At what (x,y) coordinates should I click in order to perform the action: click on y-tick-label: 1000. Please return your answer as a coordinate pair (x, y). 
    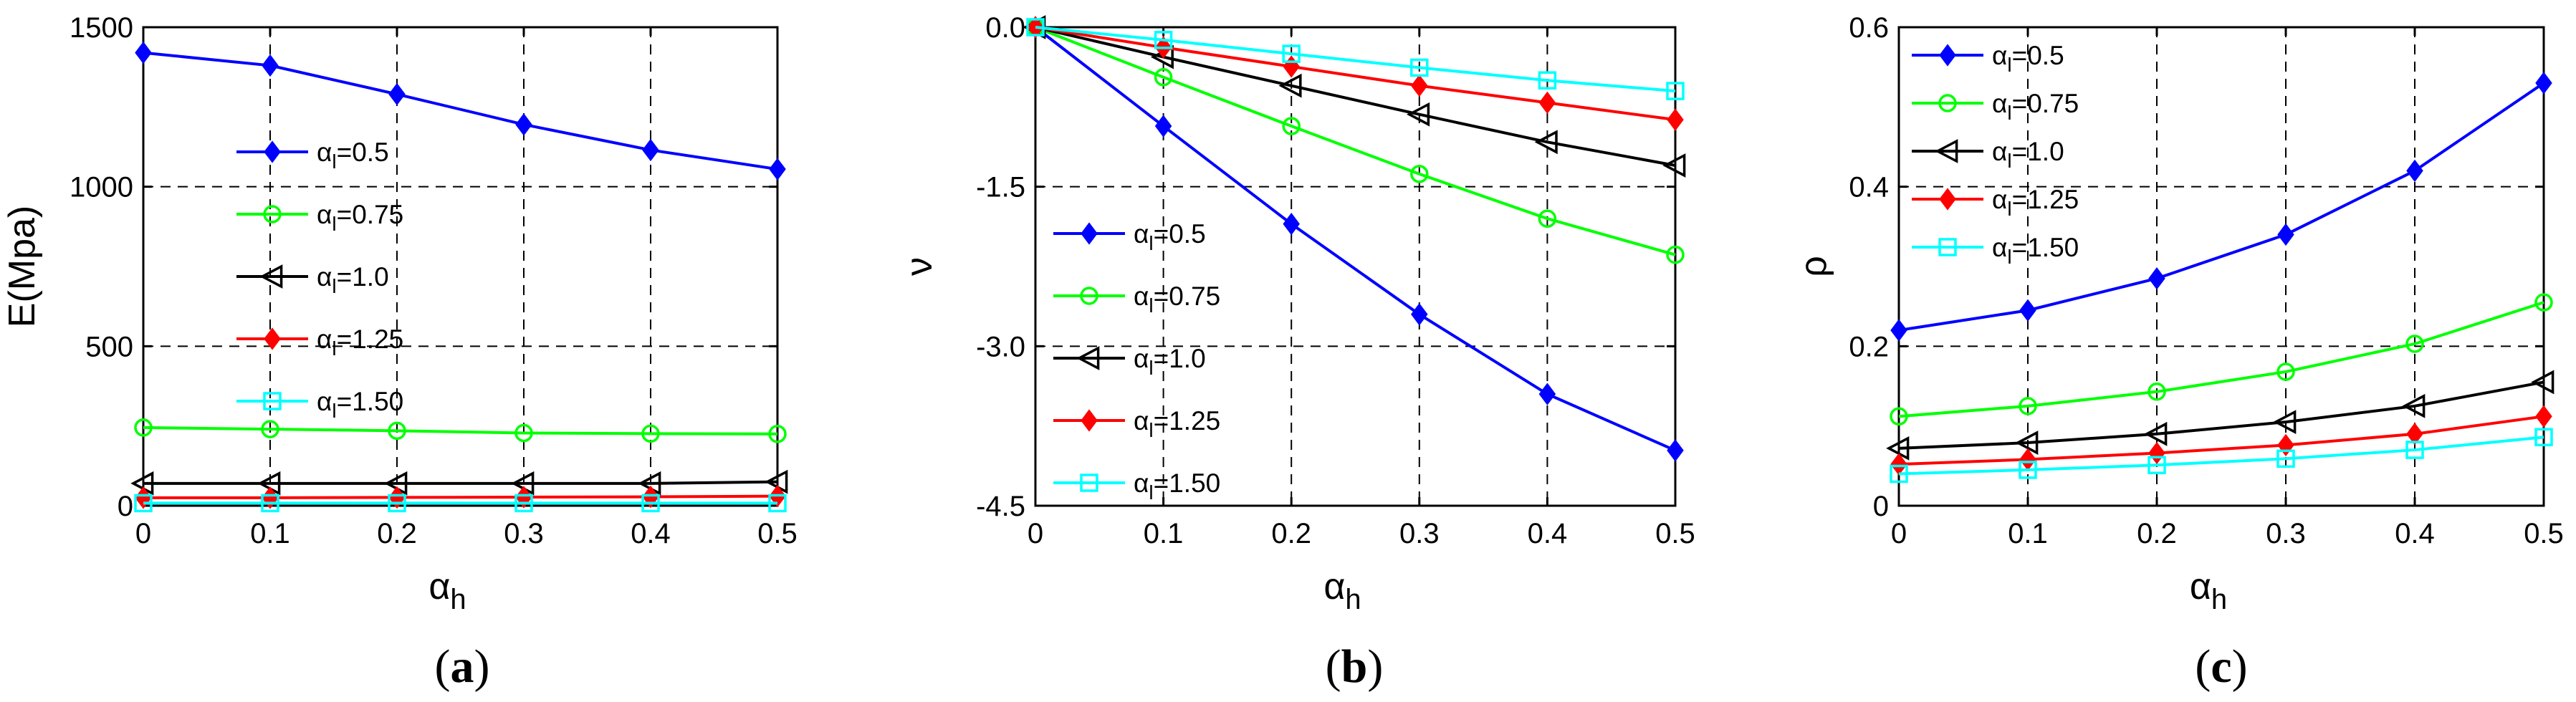
    Looking at the image, I should click on (102, 188).